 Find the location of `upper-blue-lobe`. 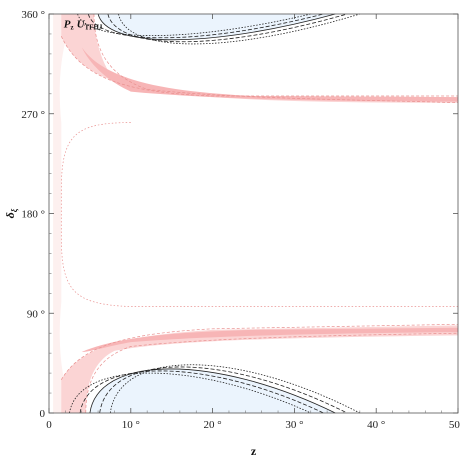

upper-blue-lobe is located at coordinates (217, 27).